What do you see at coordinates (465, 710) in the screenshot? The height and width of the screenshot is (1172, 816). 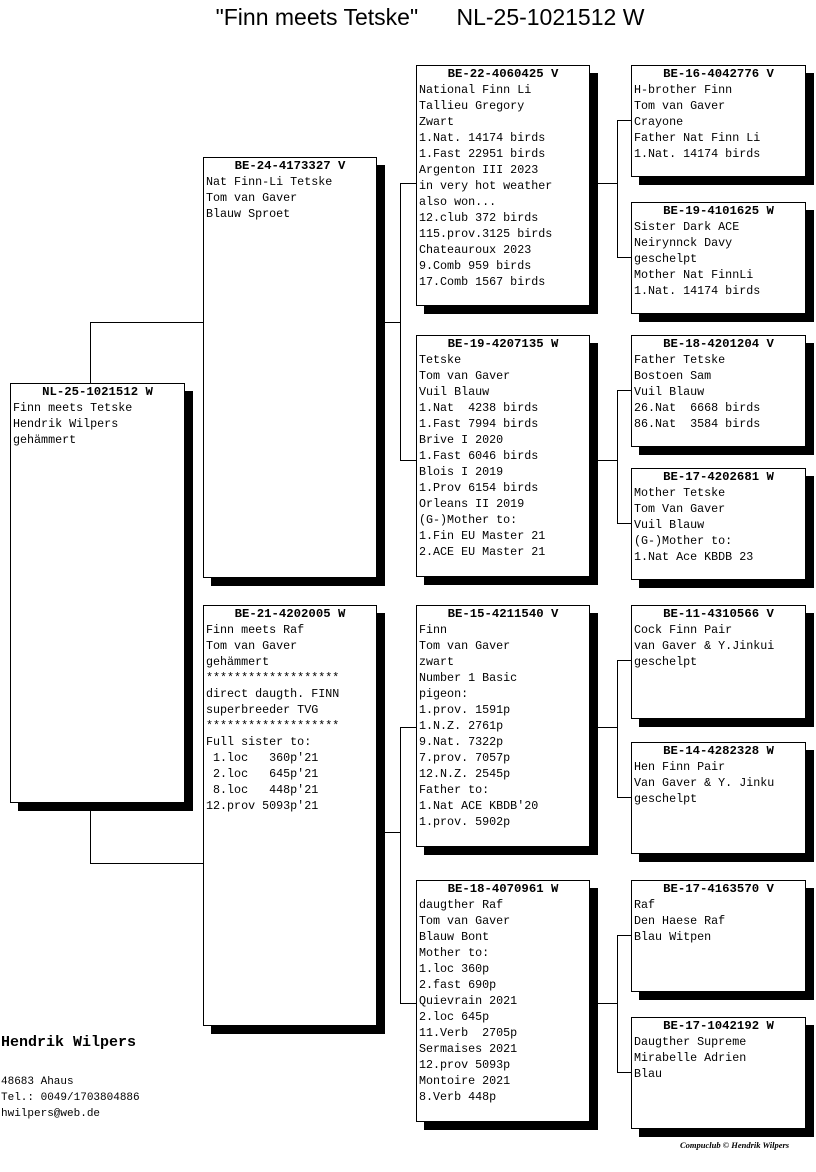 I see `pigeon-info-line: 1.prov. 1591p` at bounding box center [465, 710].